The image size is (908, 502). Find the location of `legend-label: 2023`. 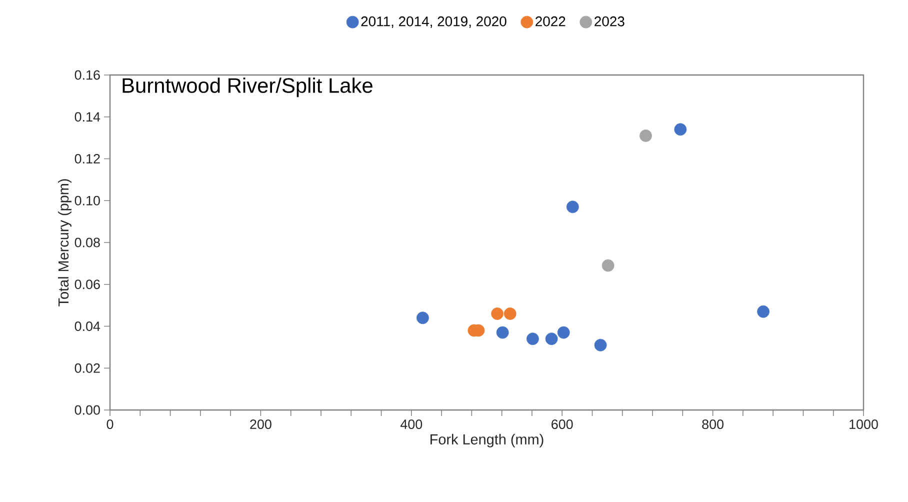

legend-label: 2023 is located at coordinates (609, 21).